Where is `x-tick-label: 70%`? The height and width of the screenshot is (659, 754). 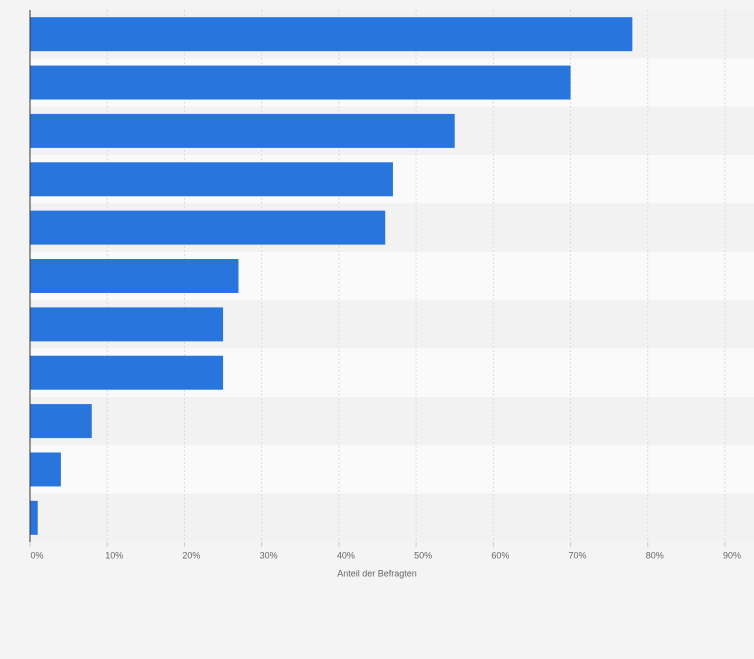 x-tick-label: 70% is located at coordinates (578, 555).